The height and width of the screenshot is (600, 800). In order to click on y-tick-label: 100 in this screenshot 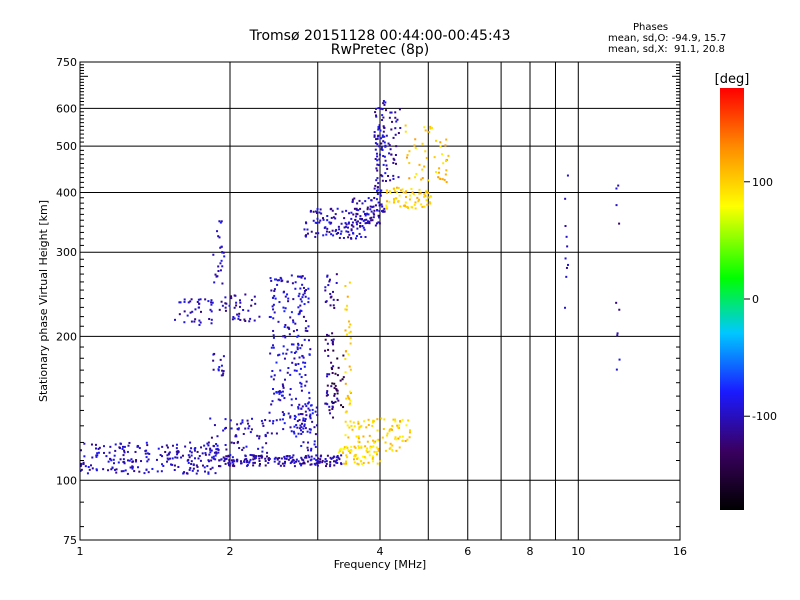, I will do `click(66, 480)`.